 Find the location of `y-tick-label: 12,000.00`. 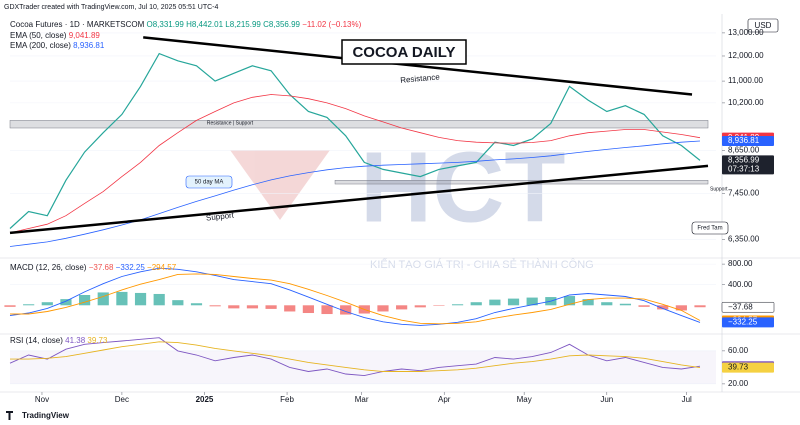

y-tick-label: 12,000.00 is located at coordinates (746, 55).